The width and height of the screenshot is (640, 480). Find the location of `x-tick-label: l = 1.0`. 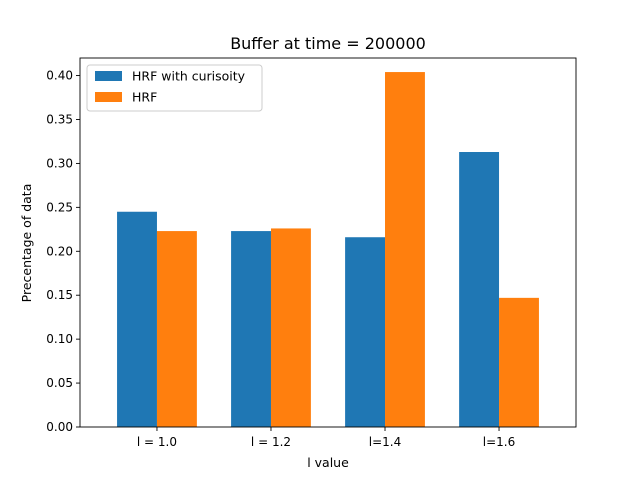

x-tick-label: l = 1.0 is located at coordinates (157, 442).